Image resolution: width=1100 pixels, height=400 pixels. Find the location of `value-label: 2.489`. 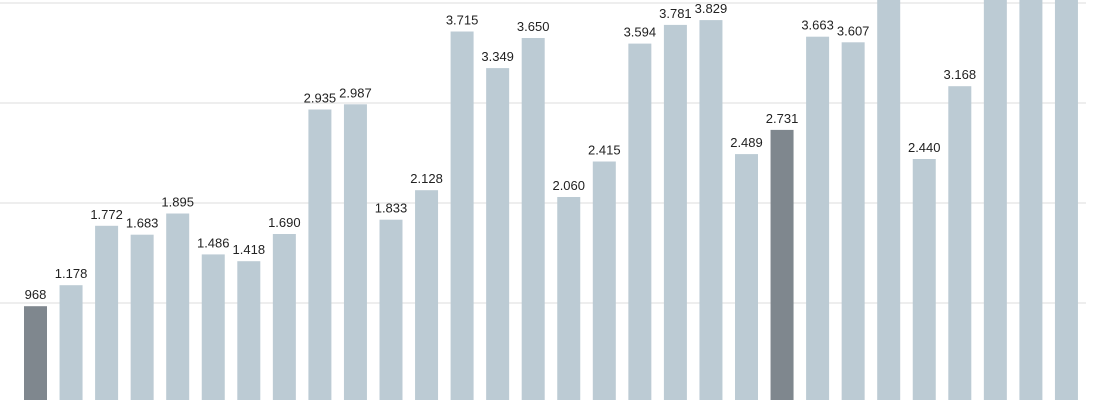

value-label: 2.489 is located at coordinates (746, 142).